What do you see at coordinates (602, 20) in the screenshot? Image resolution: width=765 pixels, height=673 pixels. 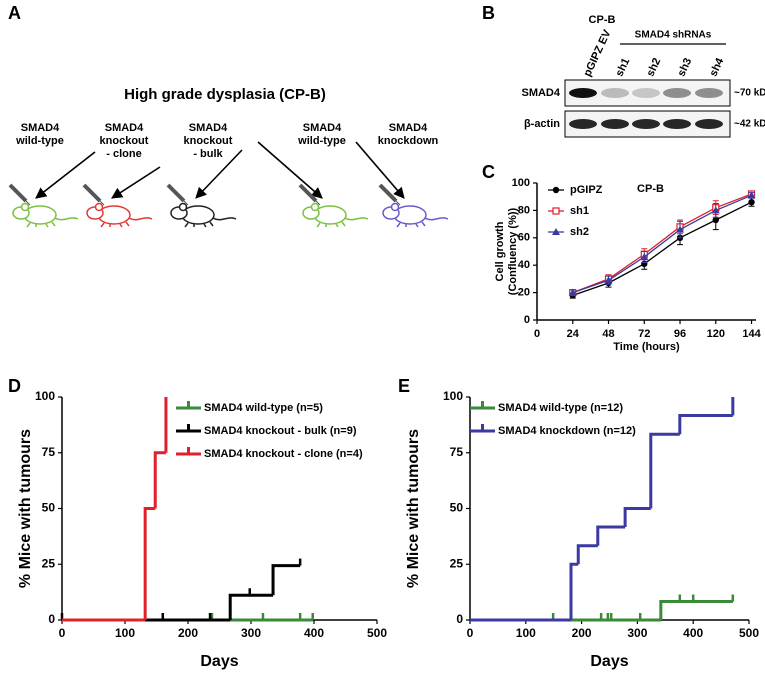 I see `blot-title: CP-B` at bounding box center [602, 20].